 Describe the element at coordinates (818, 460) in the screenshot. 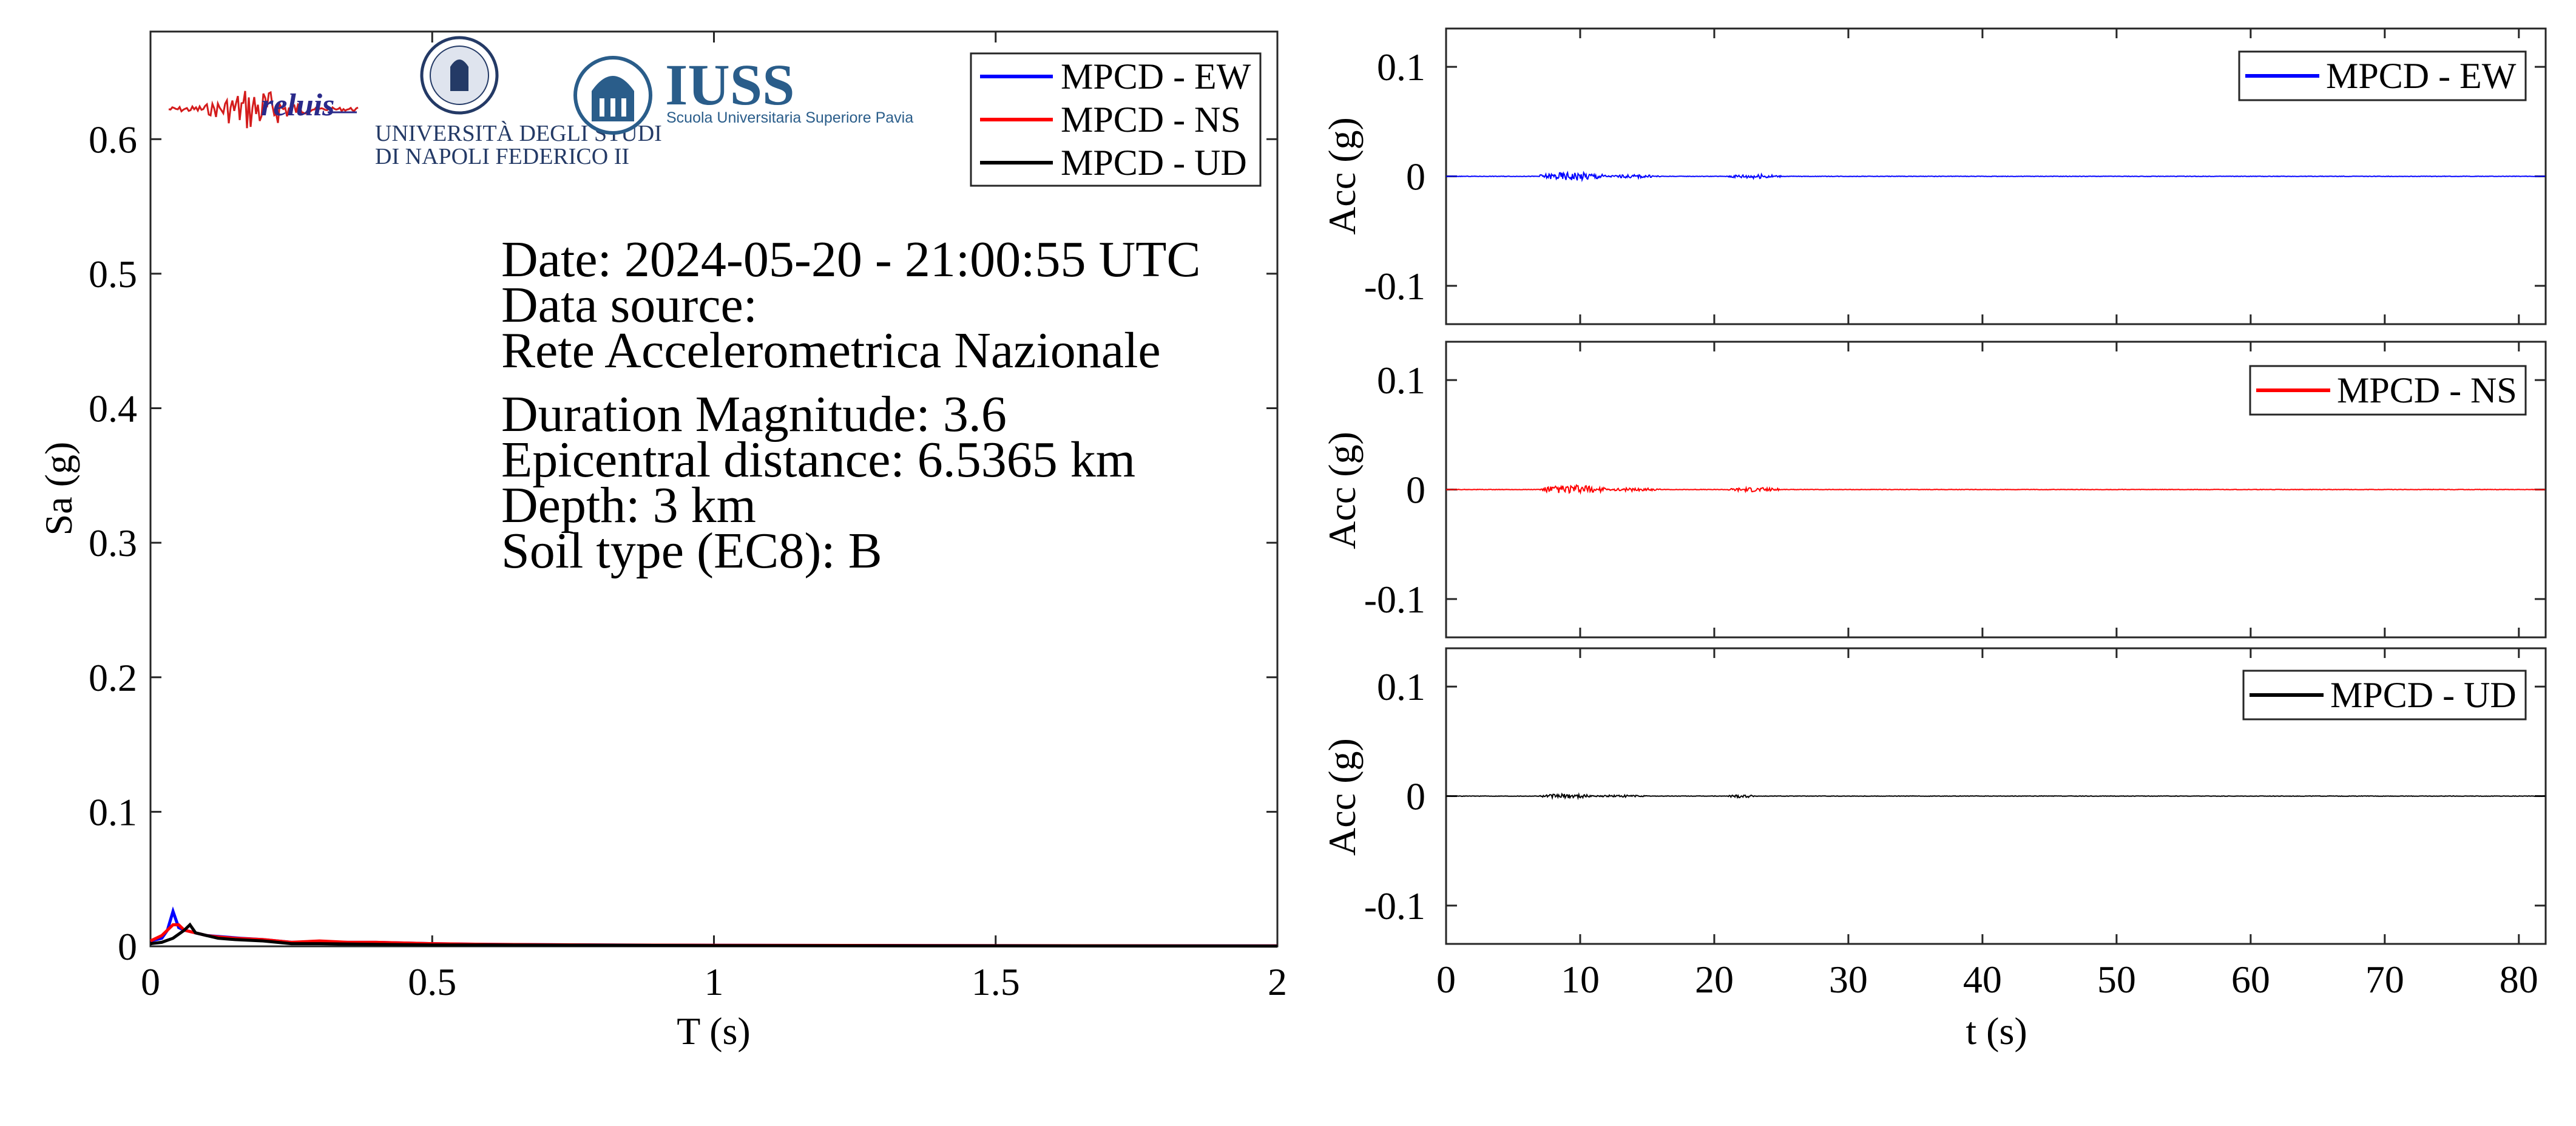

I see `event-epicentral-distance: Epicentral distance: 6.5365 km` at that location.